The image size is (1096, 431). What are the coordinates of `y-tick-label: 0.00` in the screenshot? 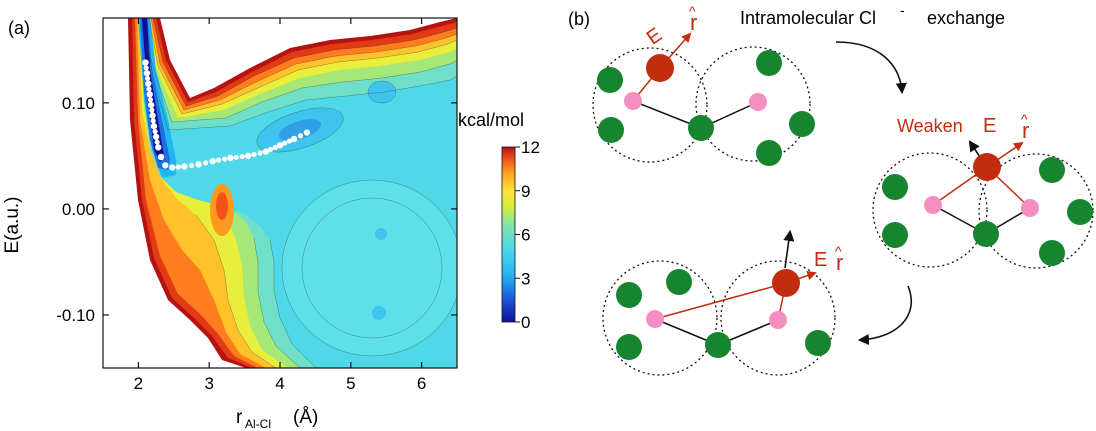 It's located at (78, 209).